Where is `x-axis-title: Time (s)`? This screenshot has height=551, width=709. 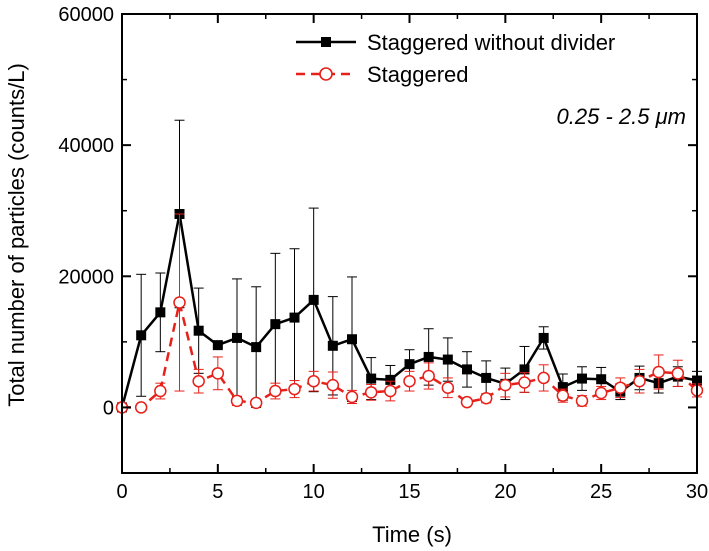 x-axis-title: Time (s) is located at coordinates (412, 534).